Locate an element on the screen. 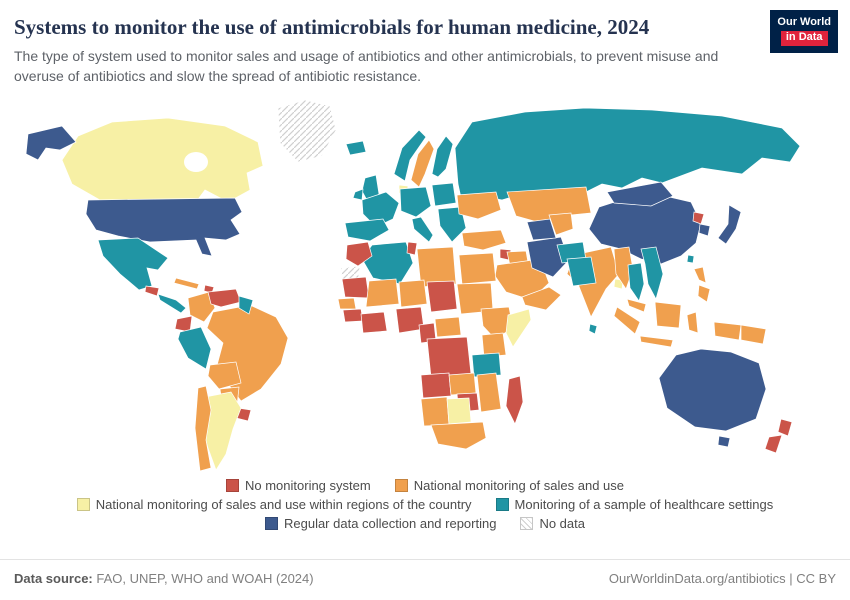 This screenshot has height=600, width=850. country-central-african-republic is located at coordinates (448, 327).